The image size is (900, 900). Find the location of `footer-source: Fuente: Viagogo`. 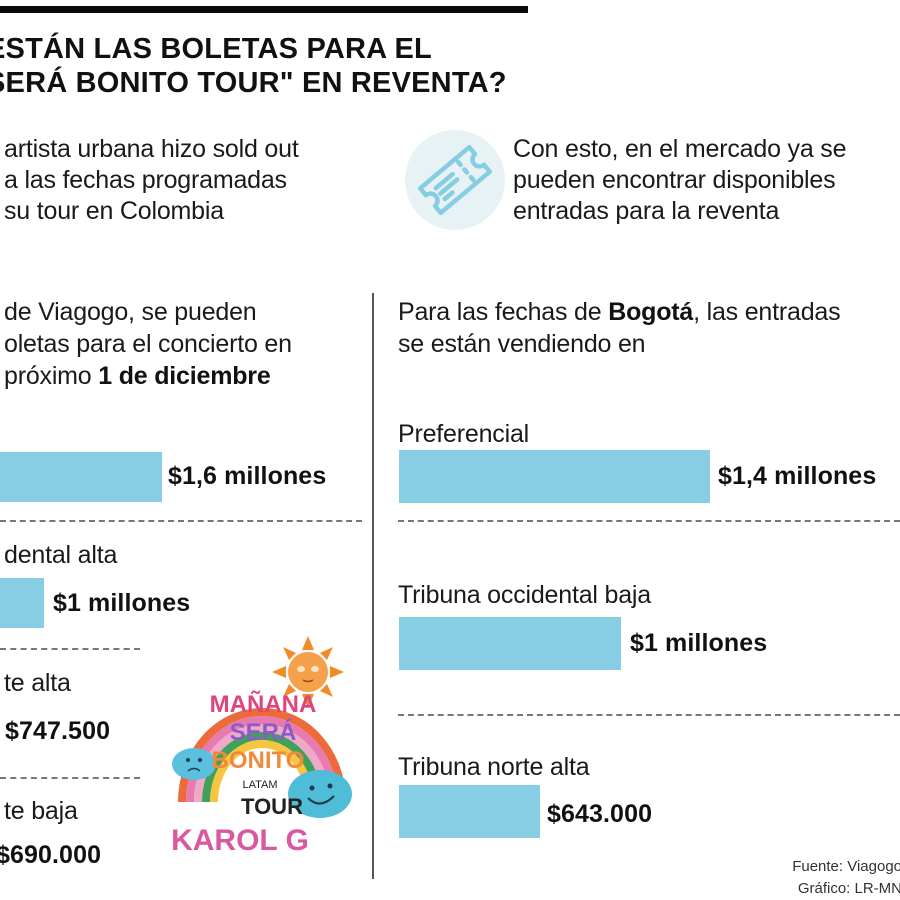

footer-source: Fuente: Viagogo is located at coordinates (846, 866).